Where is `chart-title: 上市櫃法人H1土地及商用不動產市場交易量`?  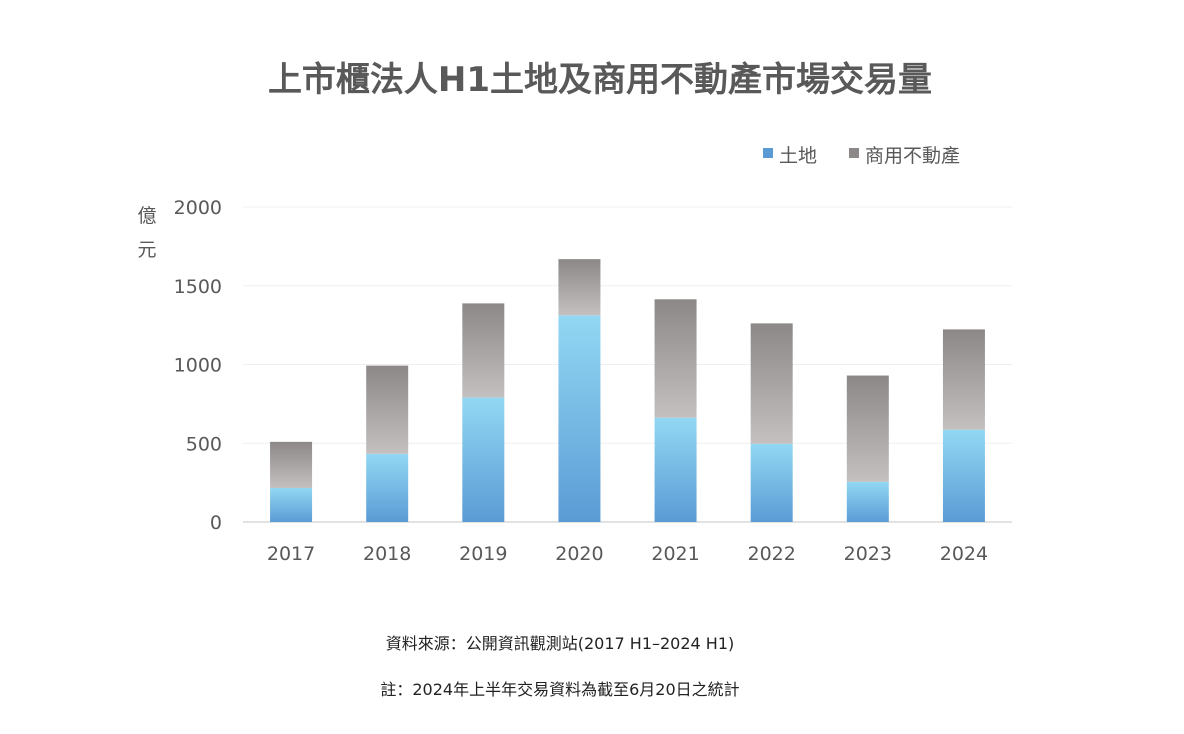
chart-title: 上市櫃法人H1土地及商用不動產市場交易量 is located at coordinates (600, 80).